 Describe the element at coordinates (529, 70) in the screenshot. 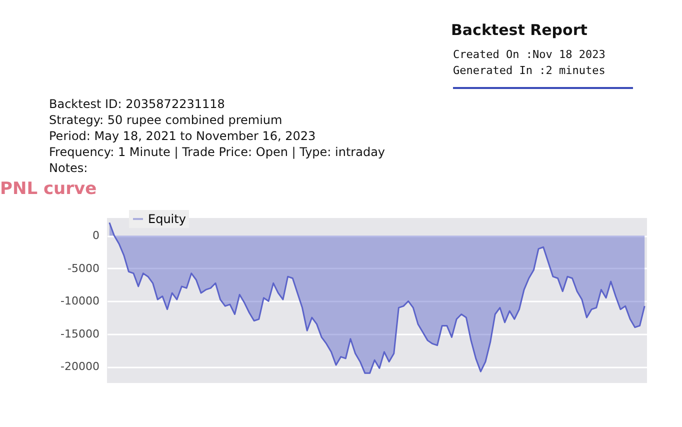

I see `text: Generated In :2 minutes` at that location.